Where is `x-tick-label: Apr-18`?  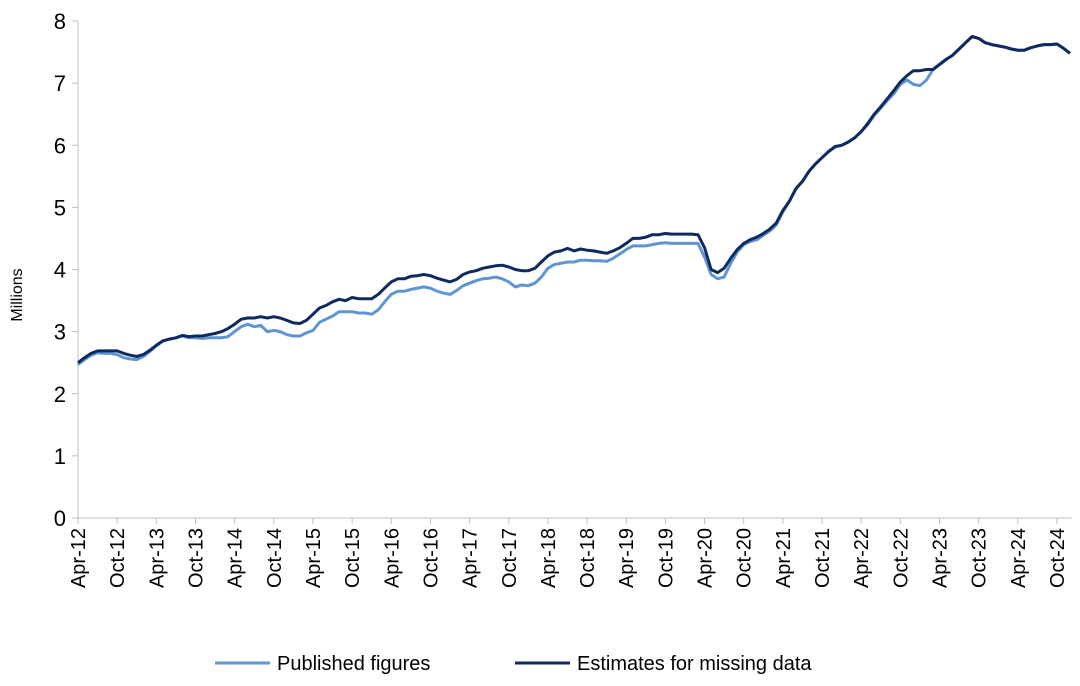
x-tick-label: Apr-18 is located at coordinates (549, 558).